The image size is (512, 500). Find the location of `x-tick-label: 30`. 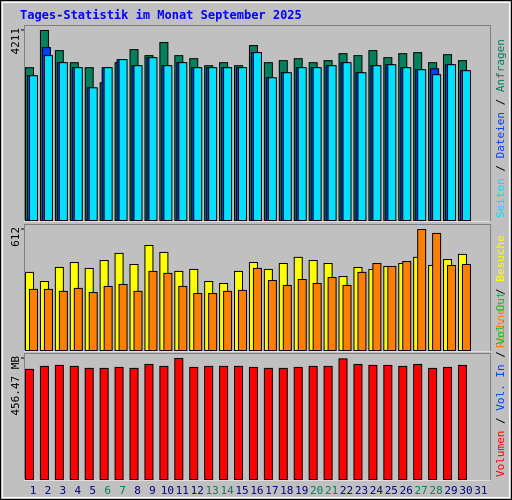

x-tick-label: 30 is located at coordinates (465, 490).